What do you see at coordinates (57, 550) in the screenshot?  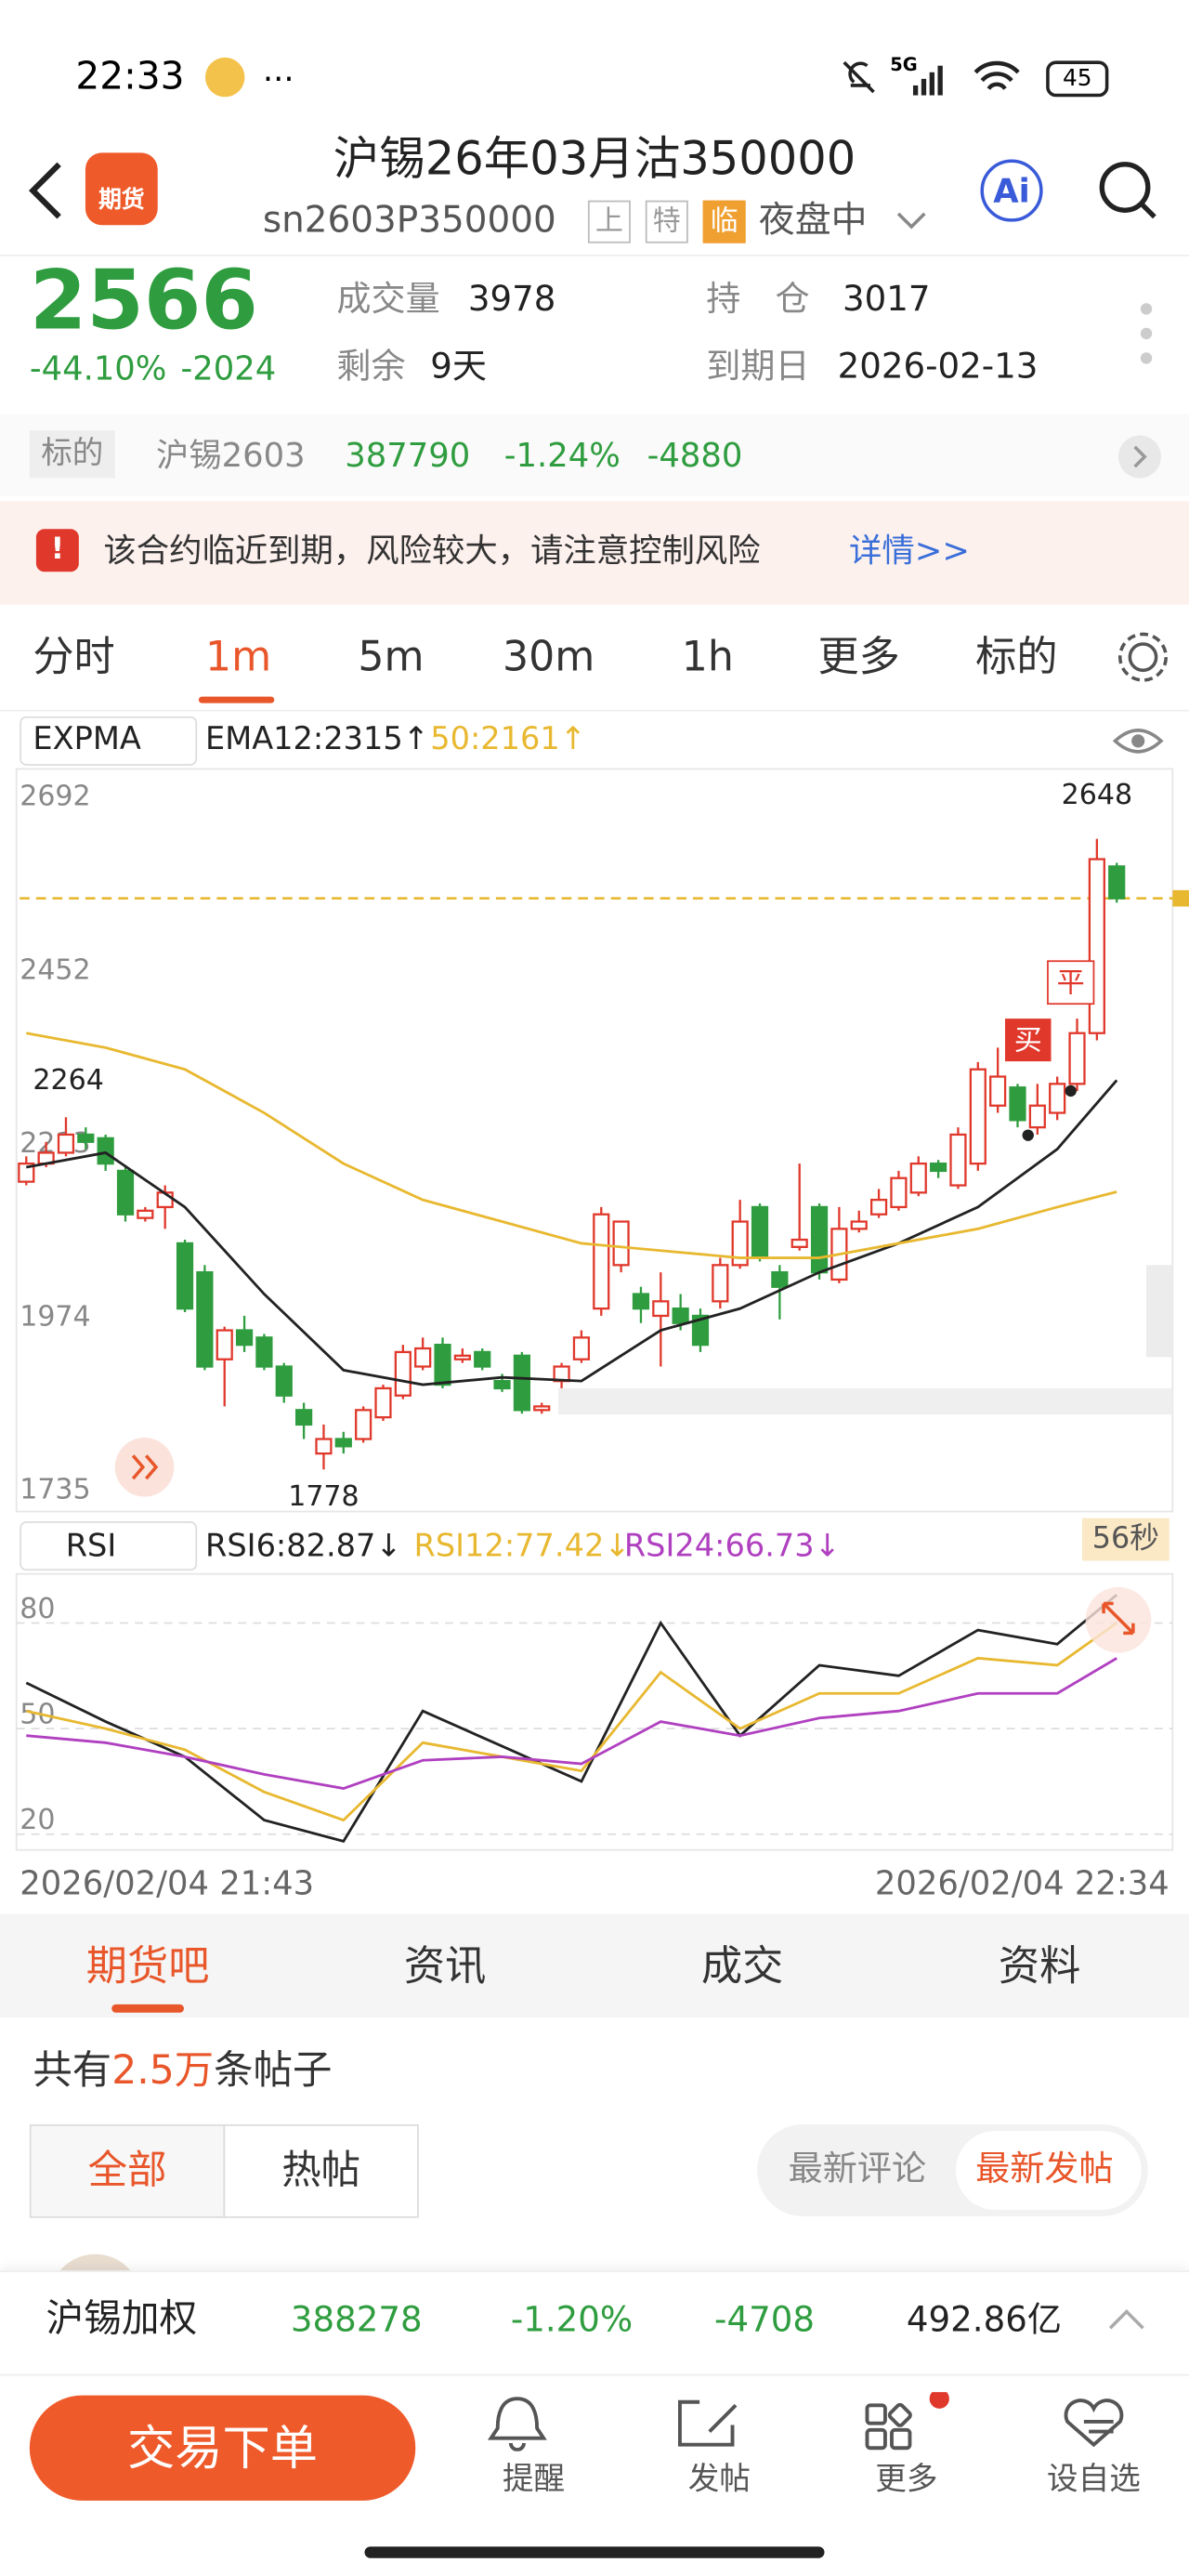 I see `warning-icon: !` at bounding box center [57, 550].